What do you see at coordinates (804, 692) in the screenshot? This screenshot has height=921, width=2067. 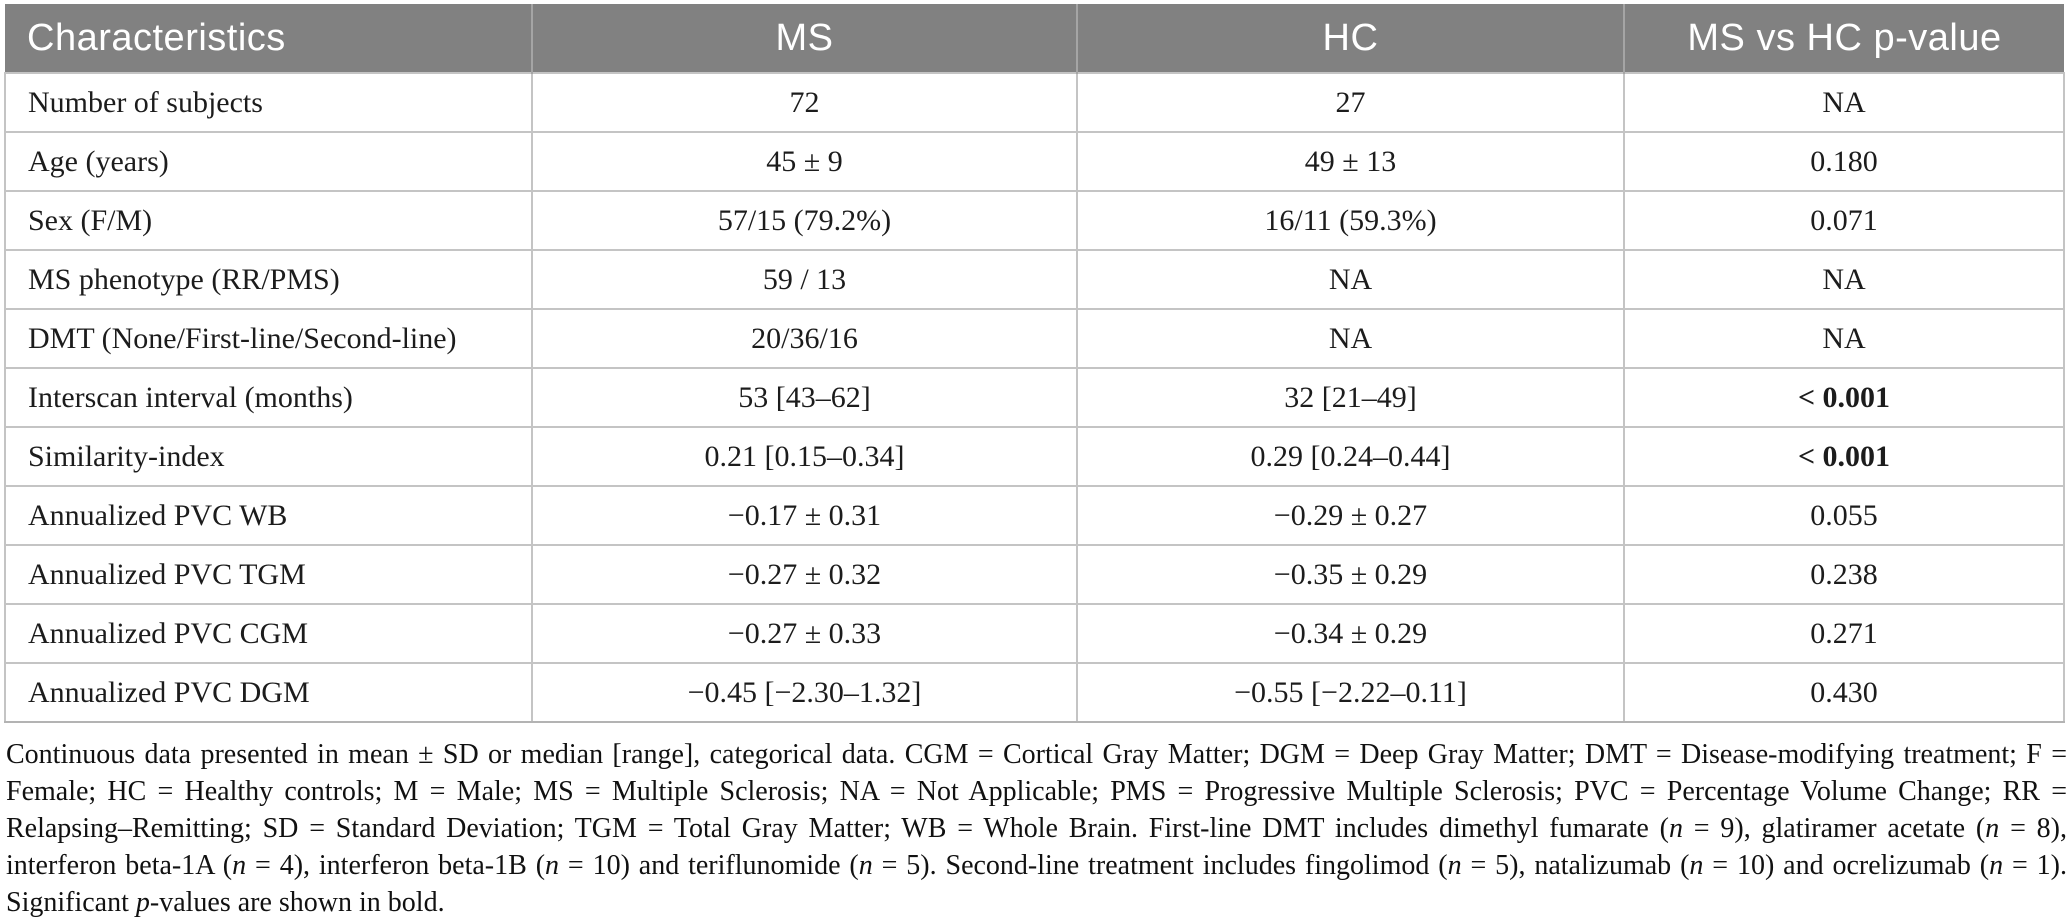 I see `cell-ms: −0.45 [−2.30–1.32]` at bounding box center [804, 692].